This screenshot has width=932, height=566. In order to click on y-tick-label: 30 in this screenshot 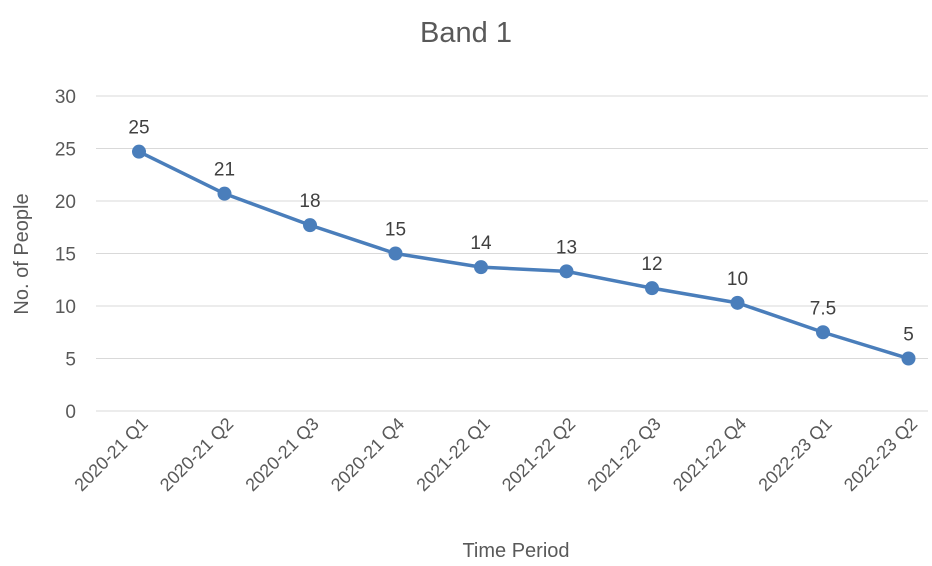, I will do `click(65, 97)`.